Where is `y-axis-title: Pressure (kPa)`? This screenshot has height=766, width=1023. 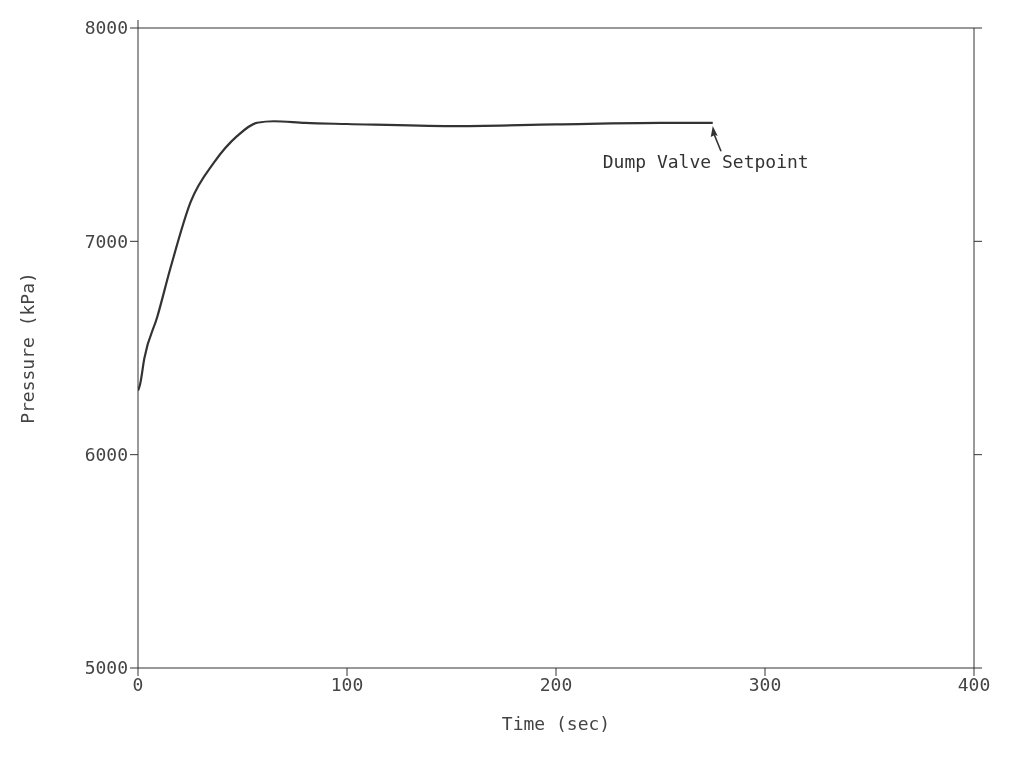
y-axis-title: Pressure (kPa) is located at coordinates (28, 348).